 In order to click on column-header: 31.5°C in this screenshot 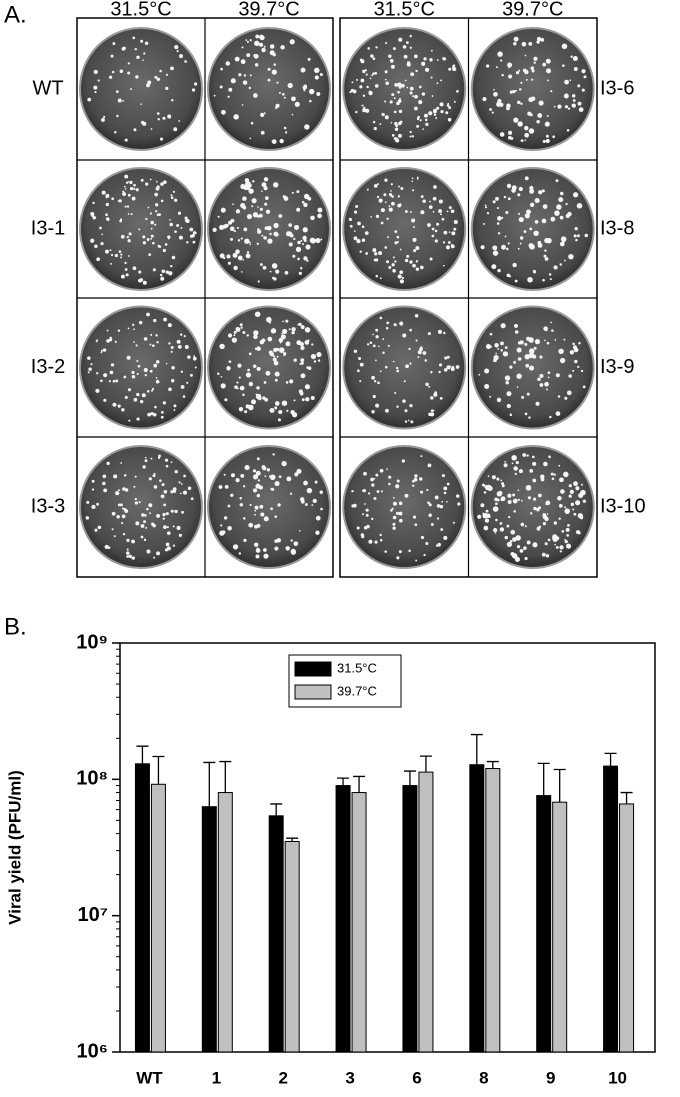, I will do `click(140, 10)`.